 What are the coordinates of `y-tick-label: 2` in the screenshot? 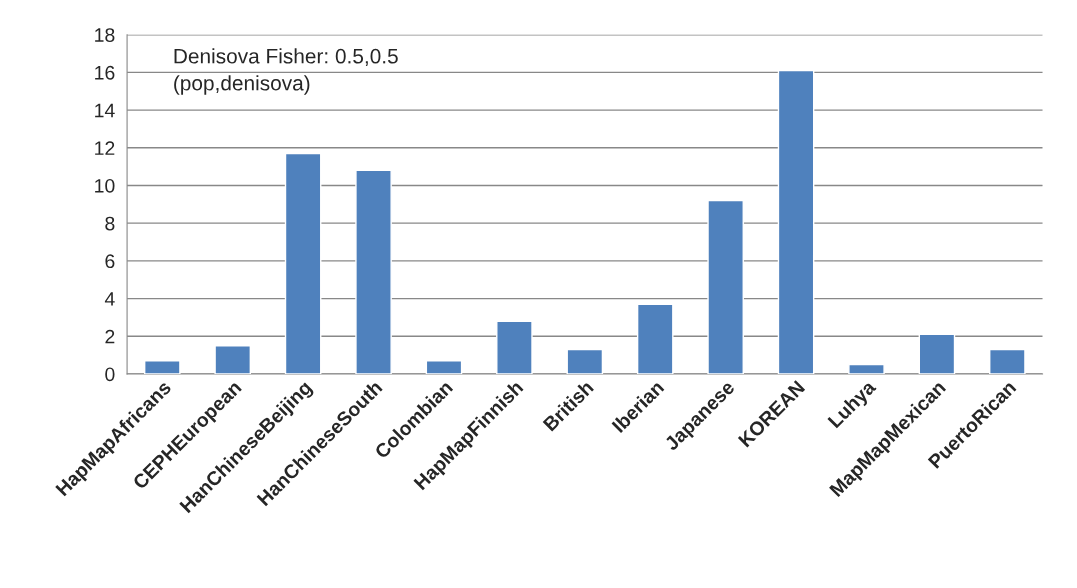 It's located at (110, 336).